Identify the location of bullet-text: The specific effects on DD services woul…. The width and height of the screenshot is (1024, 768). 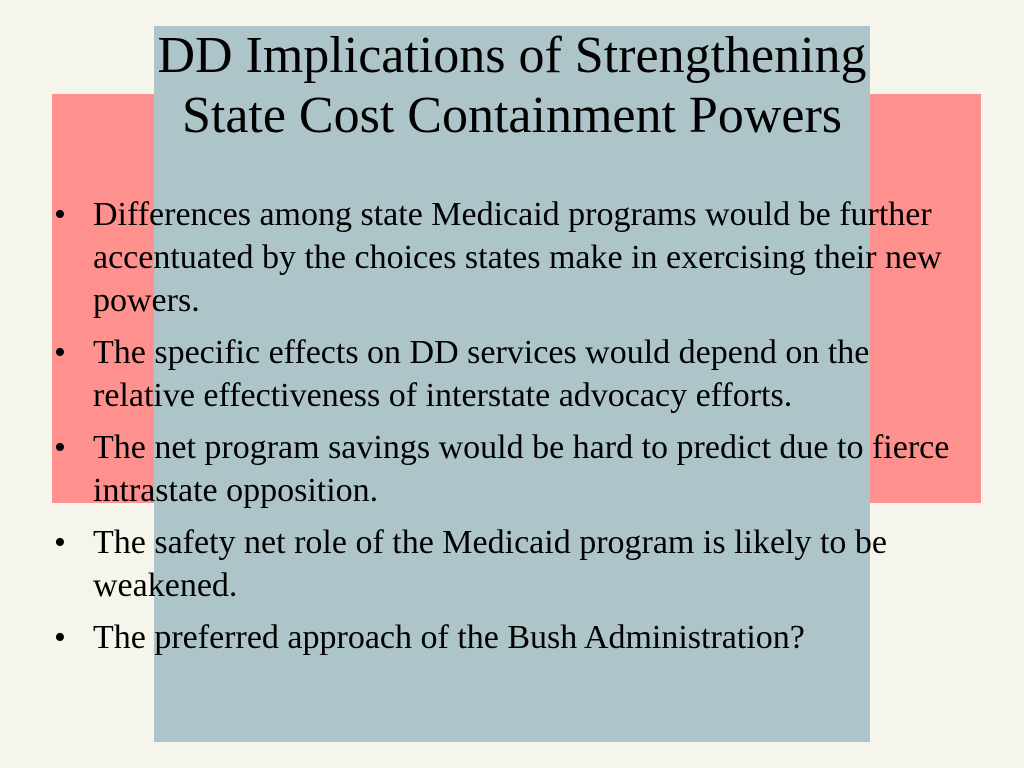
(481, 374).